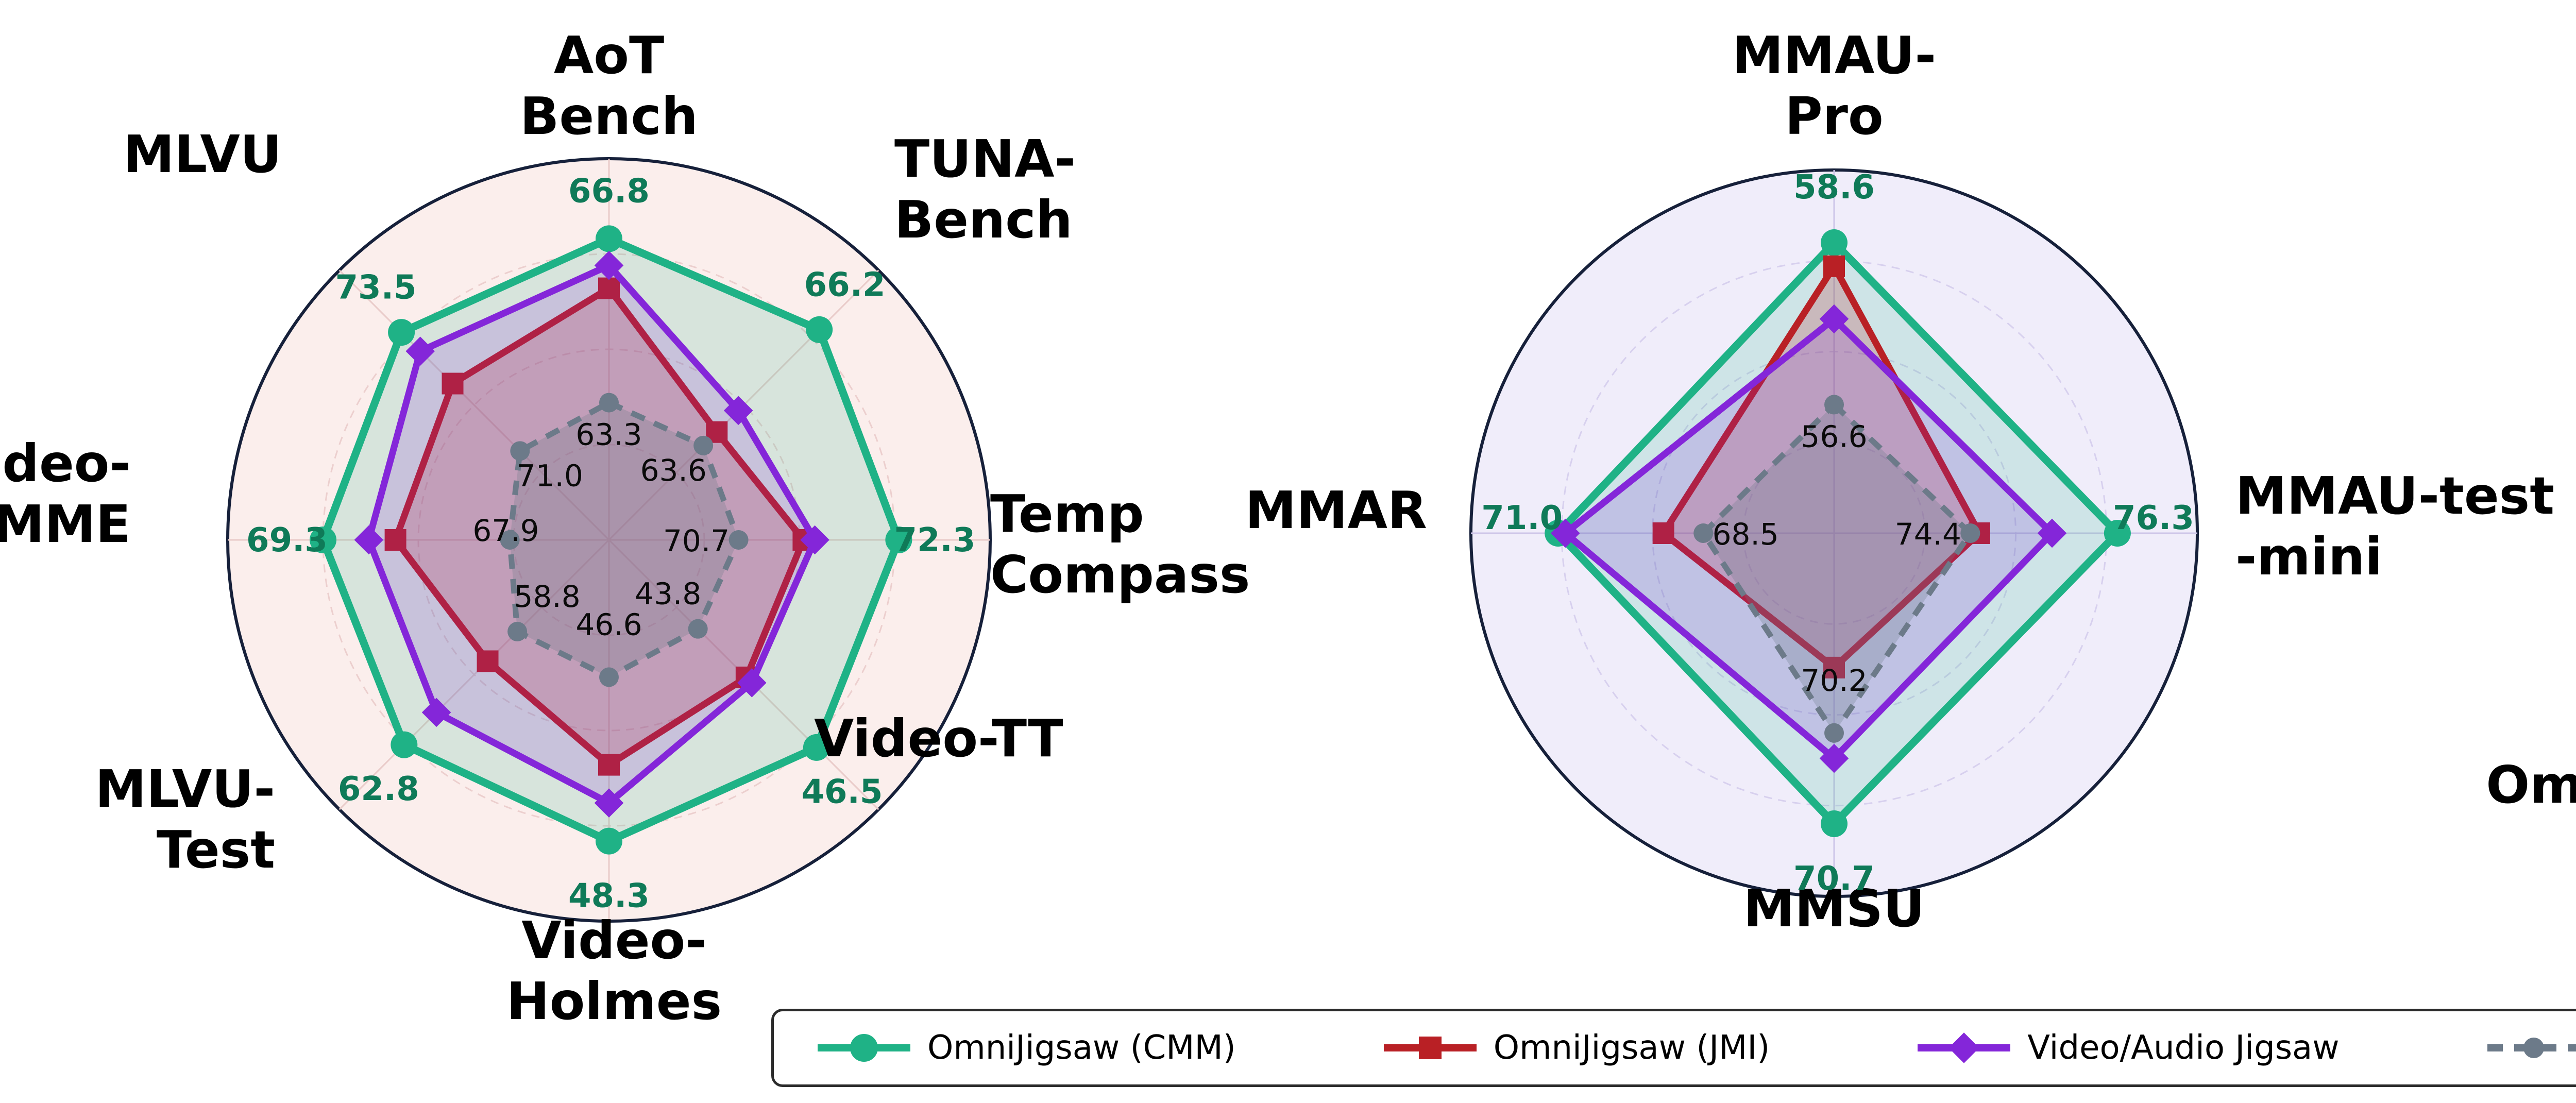 The width and height of the screenshot is (2576, 1103). What do you see at coordinates (842, 792) in the screenshot?
I see `value-label-cmm: 46.5` at bounding box center [842, 792].